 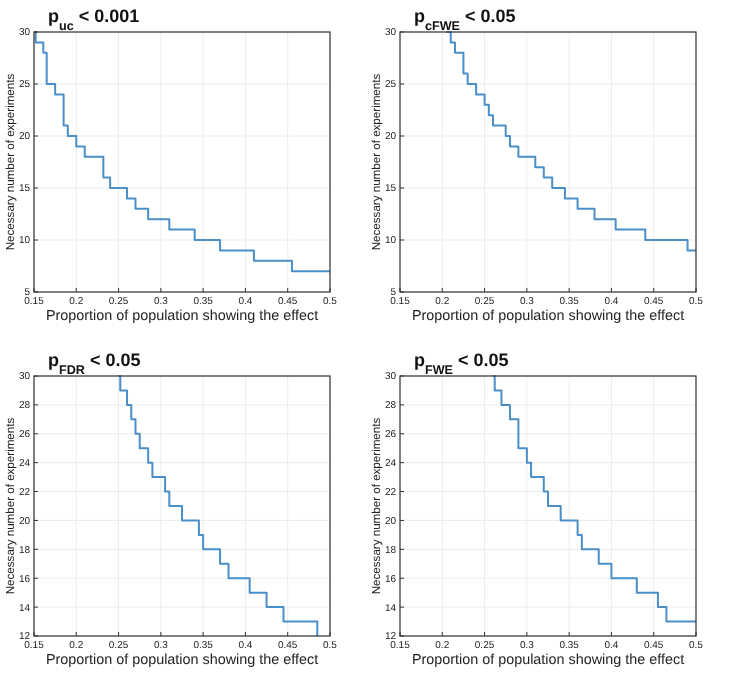 What do you see at coordinates (461, 363) in the screenshot?
I see `chart-title: p$_{FWE}$ < 0.05` at bounding box center [461, 363].